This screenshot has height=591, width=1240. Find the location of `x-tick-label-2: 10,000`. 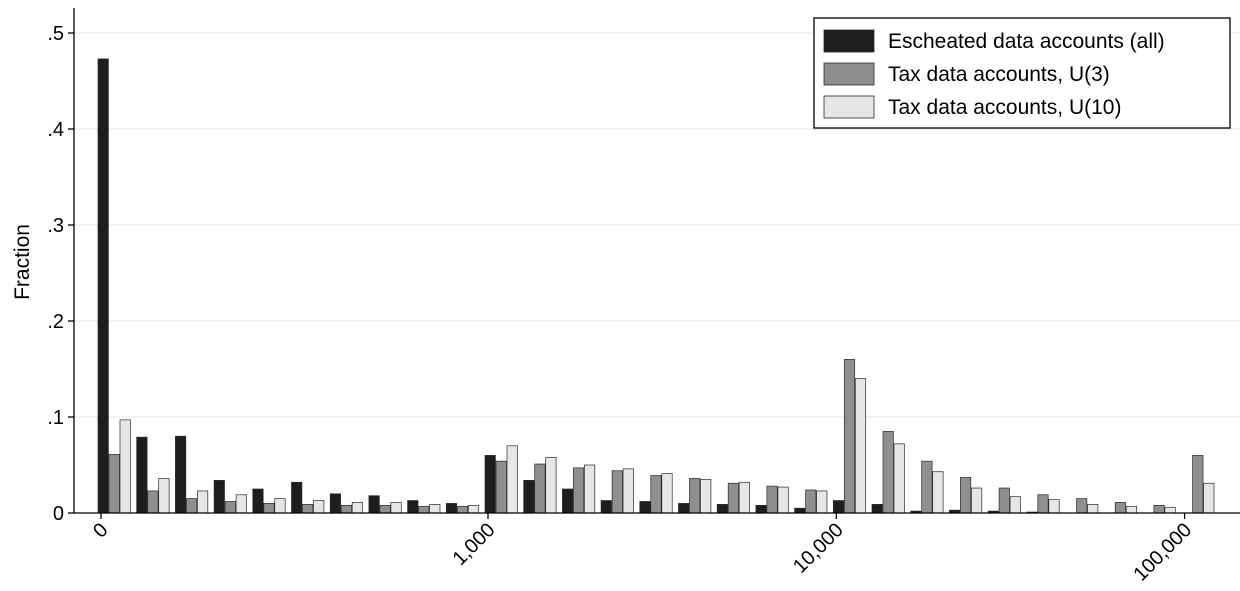

x-tick-label-2: 10,000 is located at coordinates (818, 548).